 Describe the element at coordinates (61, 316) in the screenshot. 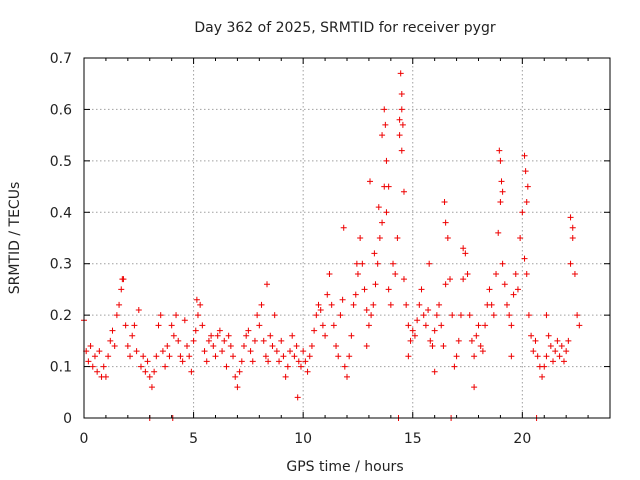

I see `y-tick-label: 0.2` at that location.